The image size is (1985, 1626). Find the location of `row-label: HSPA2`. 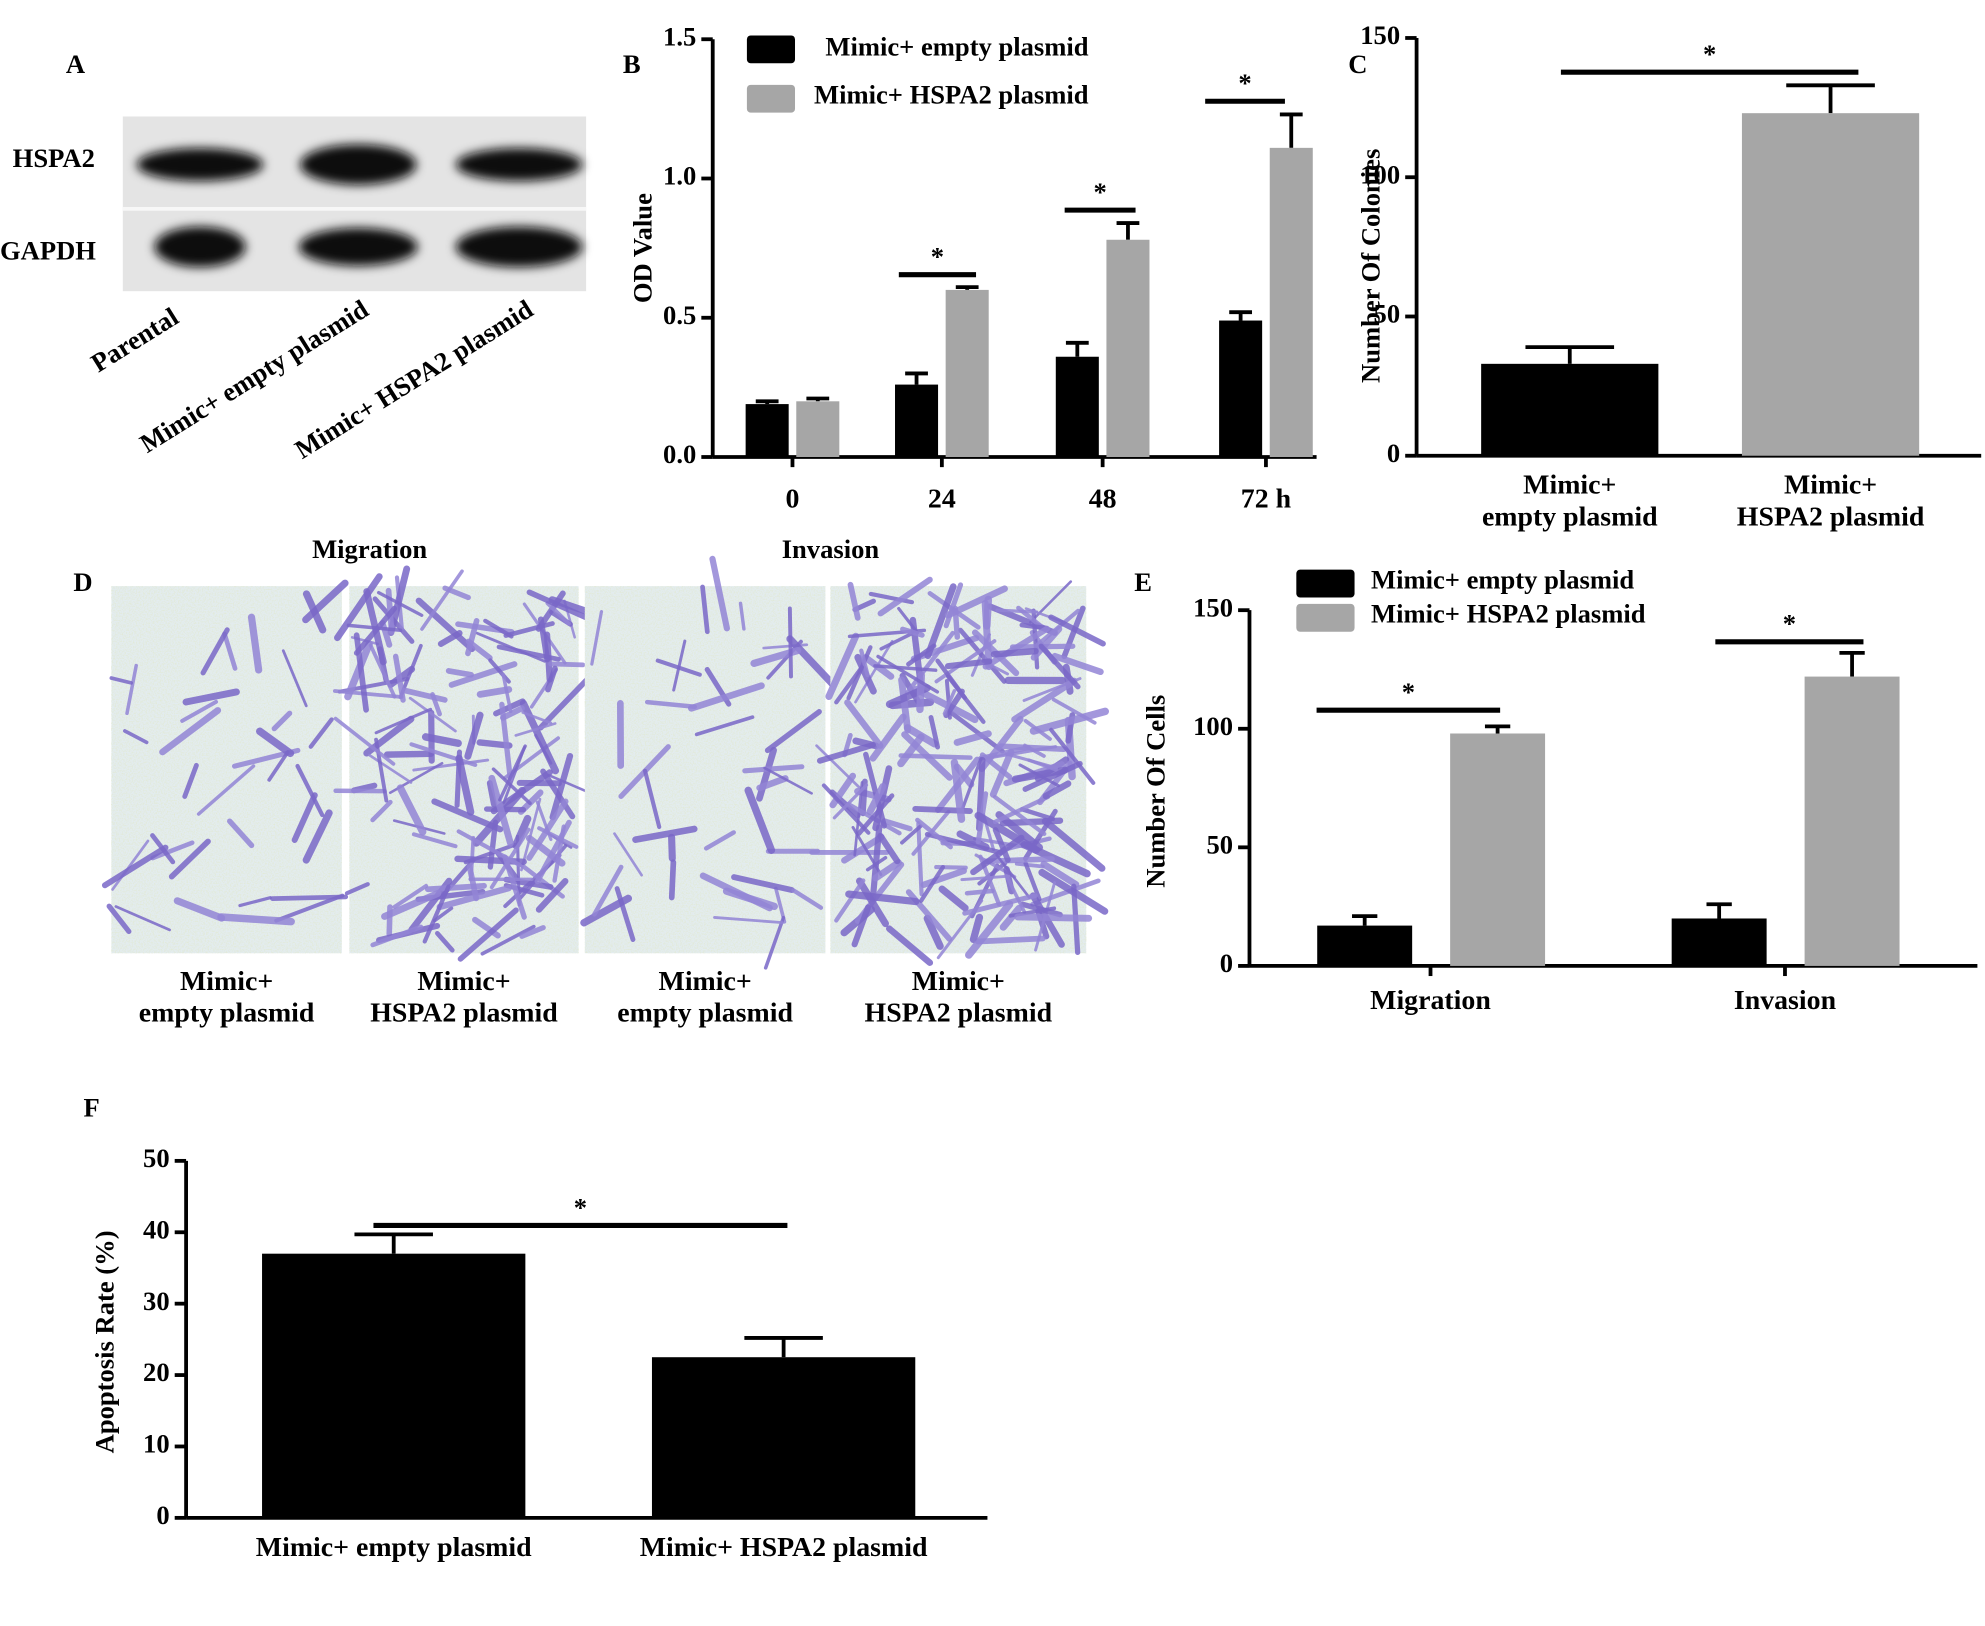

row-label: HSPA2 is located at coordinates (54, 158).